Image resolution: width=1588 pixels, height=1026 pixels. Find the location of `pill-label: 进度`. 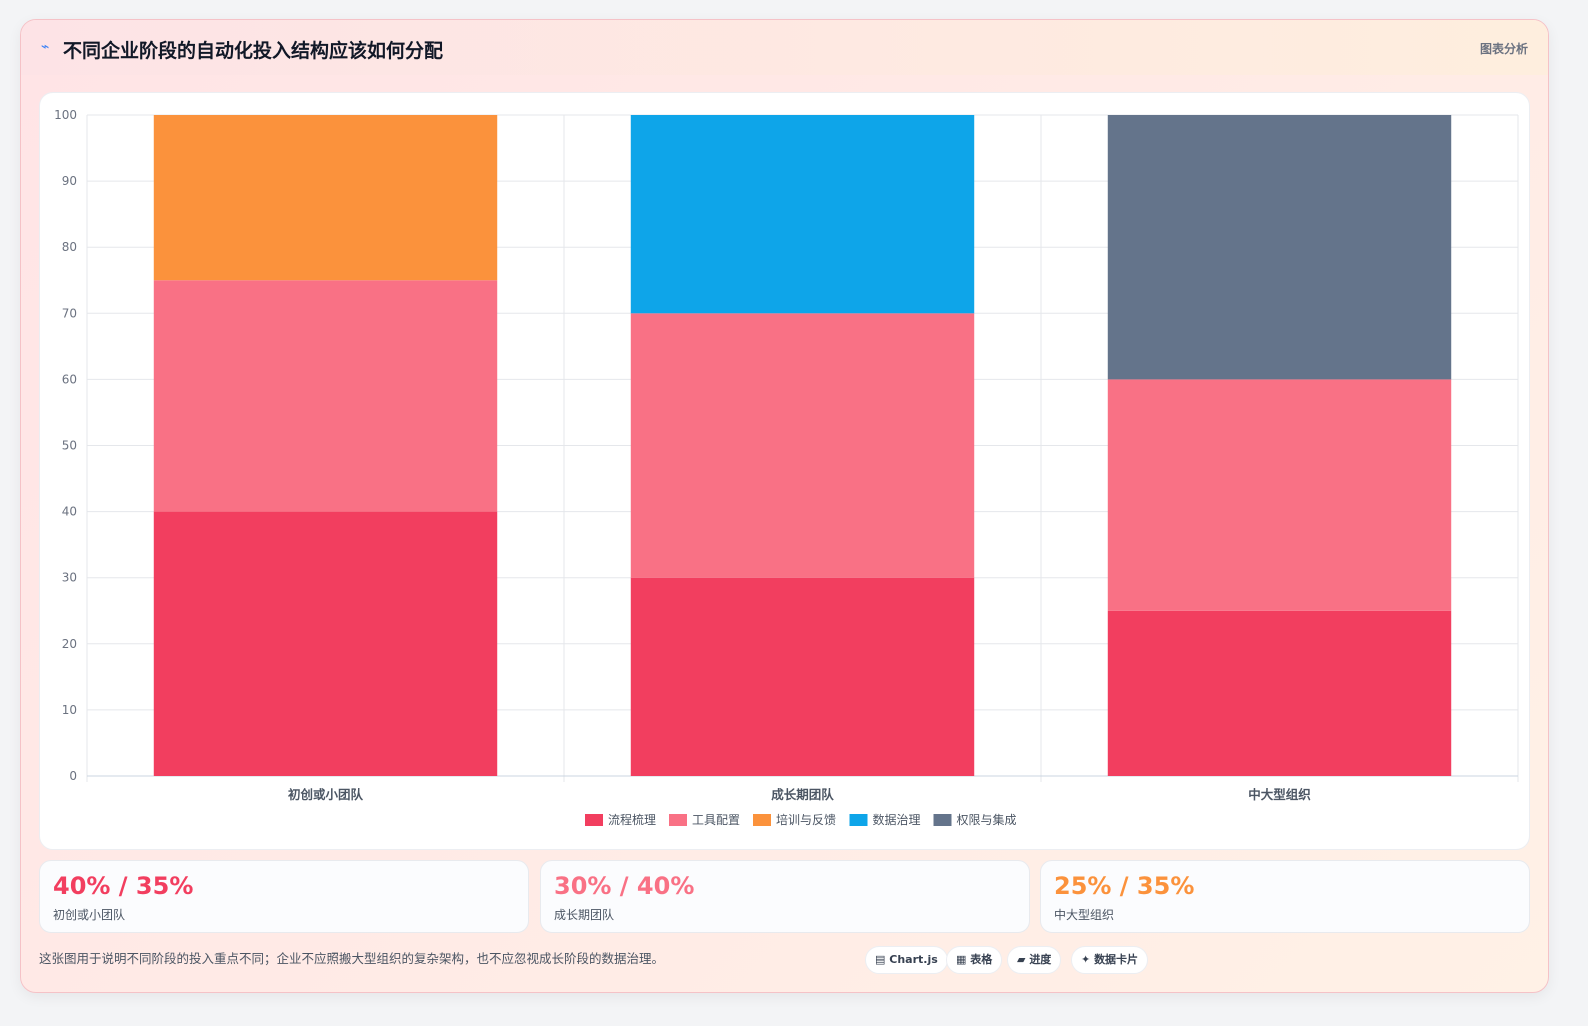

pill-label: 进度 is located at coordinates (1040, 959).